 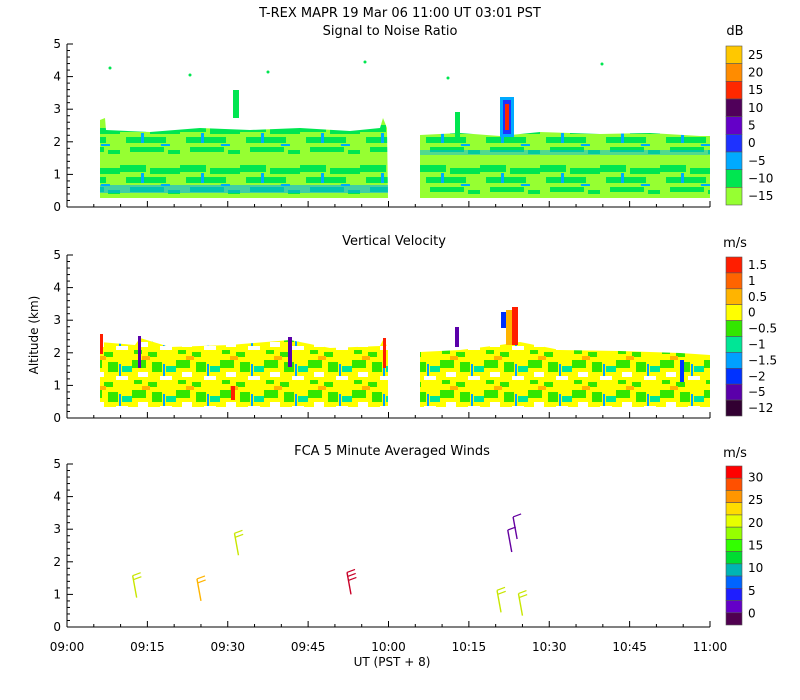 I want to click on colorbar-label: −15, so click(x=760, y=196).